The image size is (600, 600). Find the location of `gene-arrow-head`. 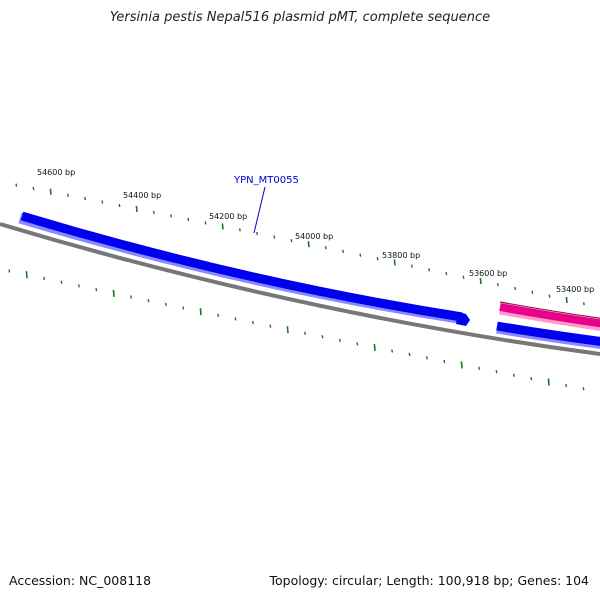

gene-arrow-head is located at coordinates (463, 319).